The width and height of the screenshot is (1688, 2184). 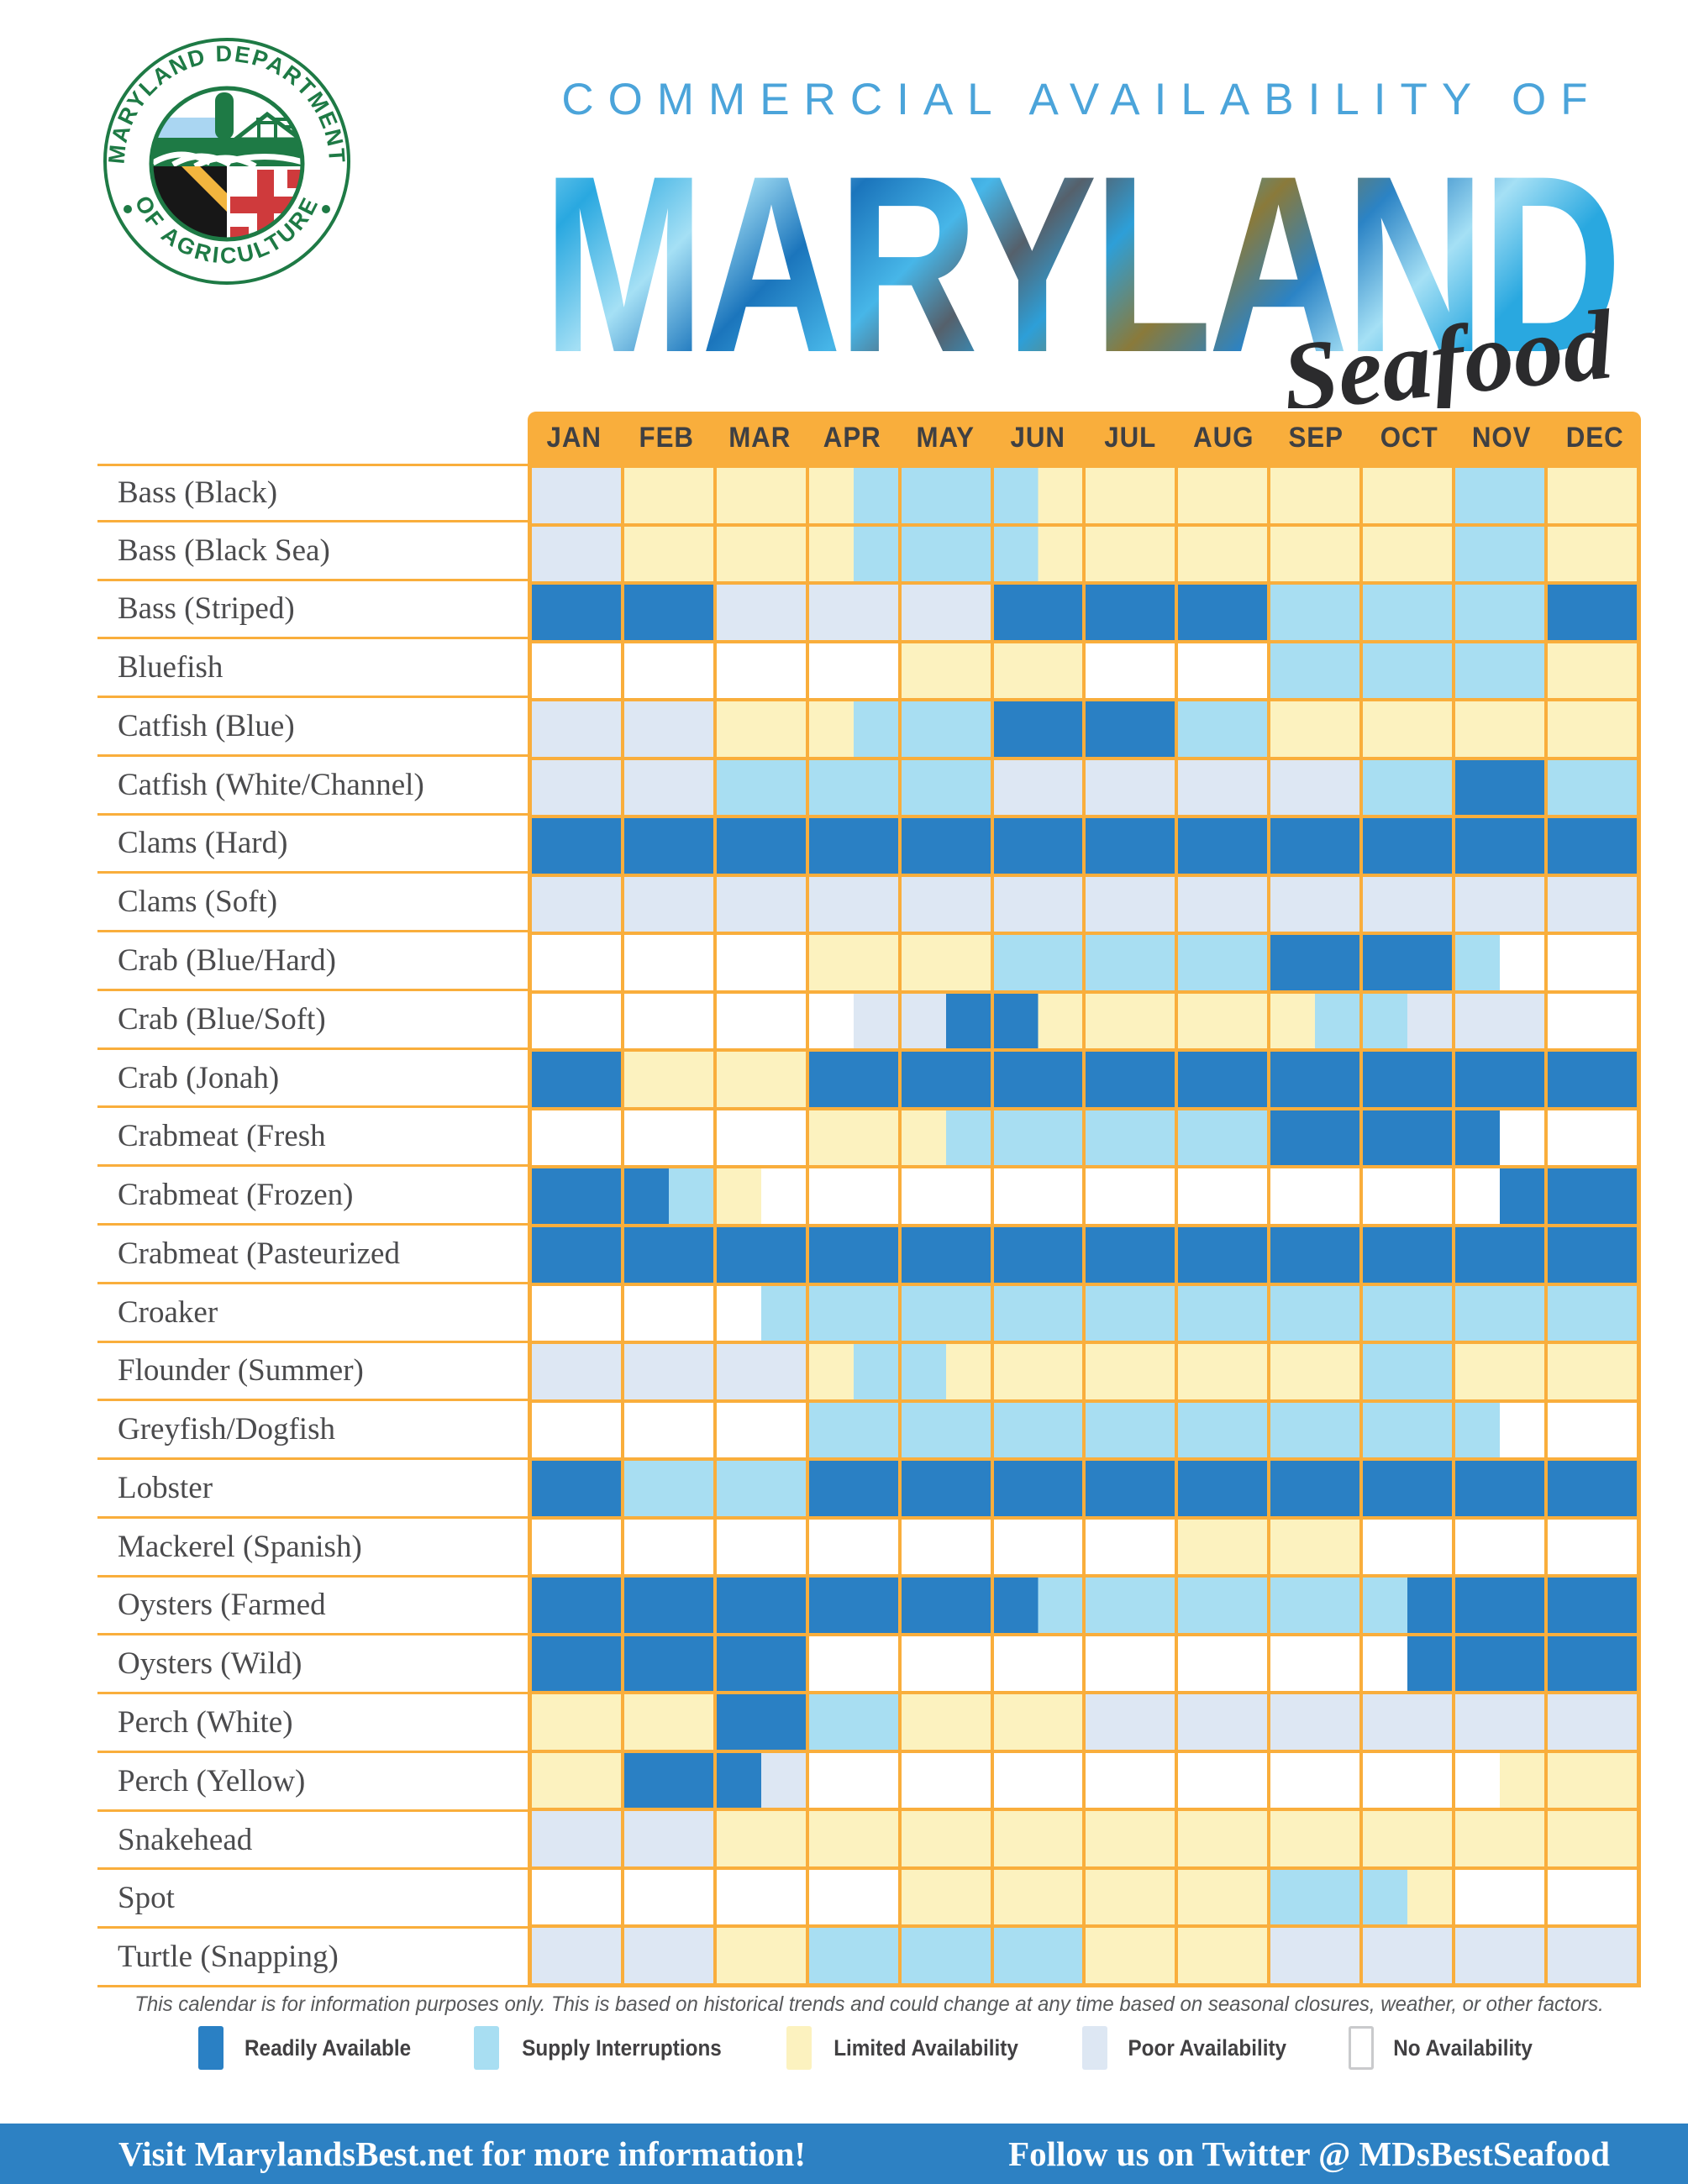 I want to click on footer-twitter-text: Follow us on Twitter @ MDsBestSeafood, so click(x=1309, y=2153).